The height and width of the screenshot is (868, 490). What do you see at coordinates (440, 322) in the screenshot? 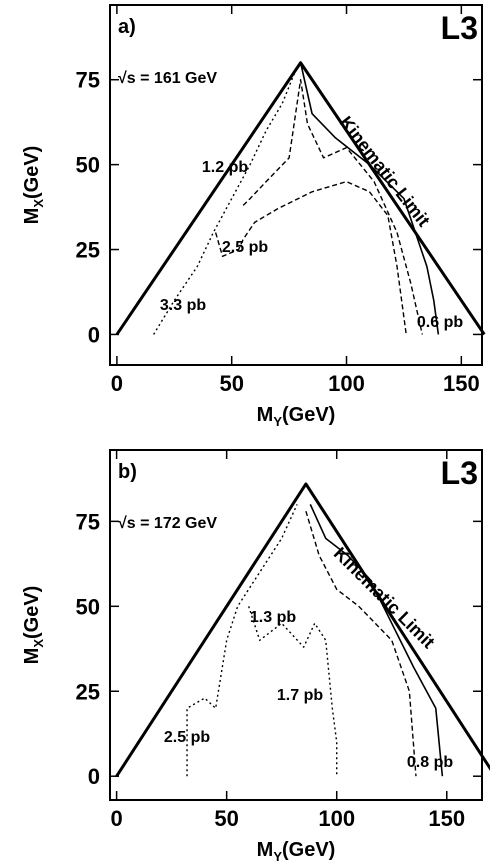
I see `series-label: 0.6 pb` at bounding box center [440, 322].